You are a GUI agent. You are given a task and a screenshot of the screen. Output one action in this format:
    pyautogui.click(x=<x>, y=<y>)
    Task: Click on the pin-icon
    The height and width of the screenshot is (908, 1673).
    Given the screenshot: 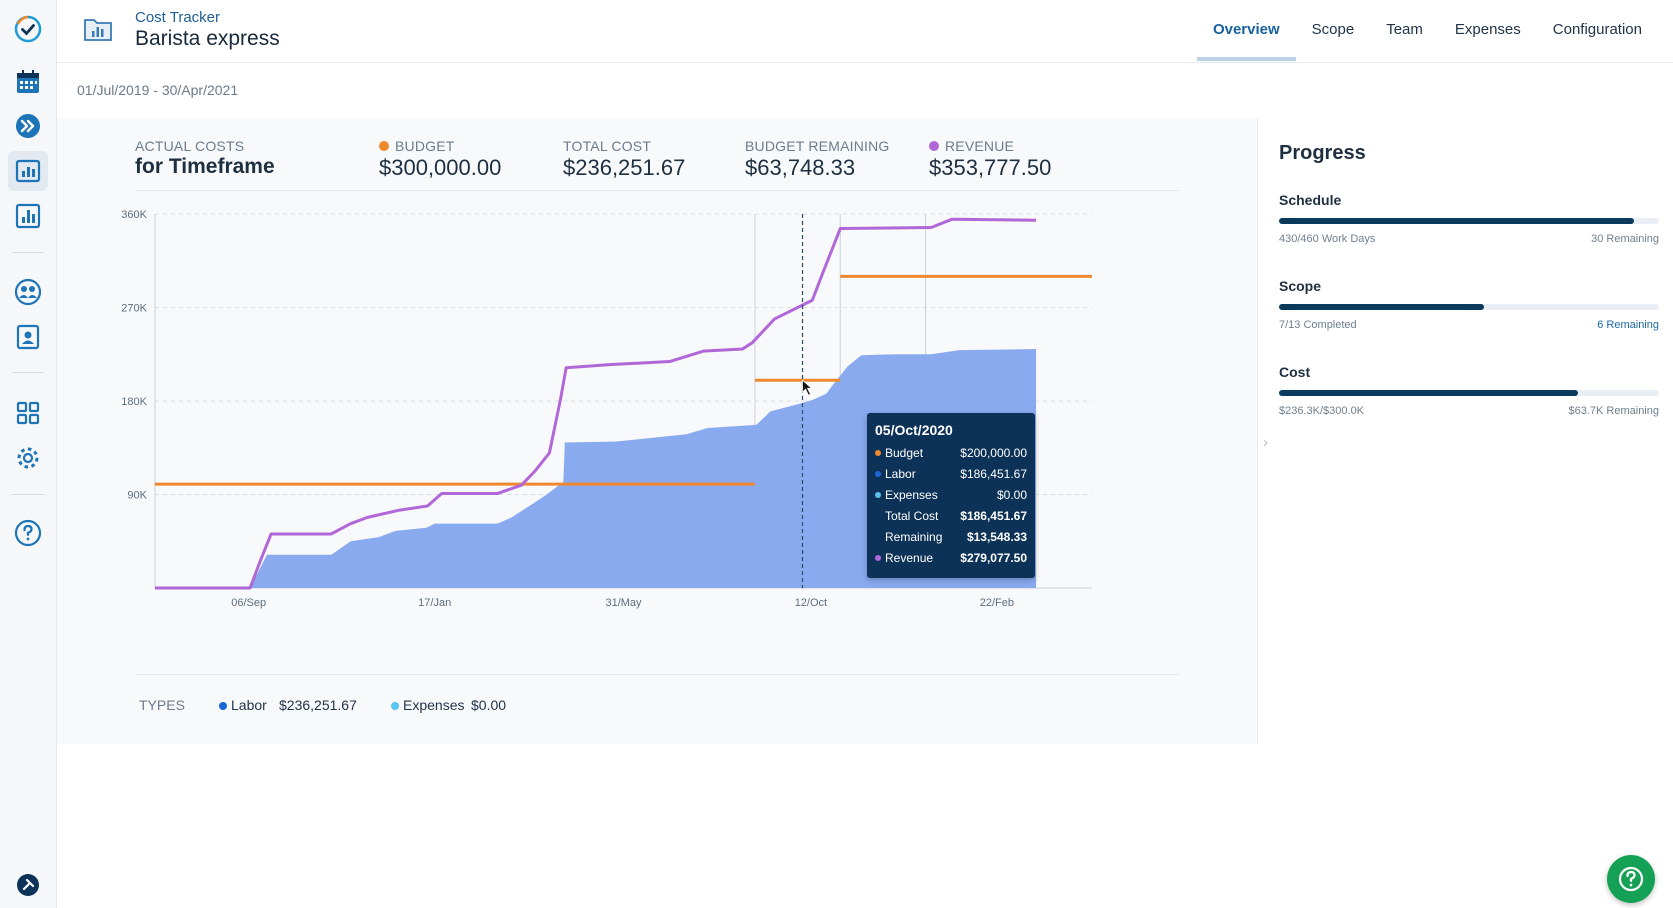 What is the action you would take?
    pyautogui.click(x=28, y=885)
    